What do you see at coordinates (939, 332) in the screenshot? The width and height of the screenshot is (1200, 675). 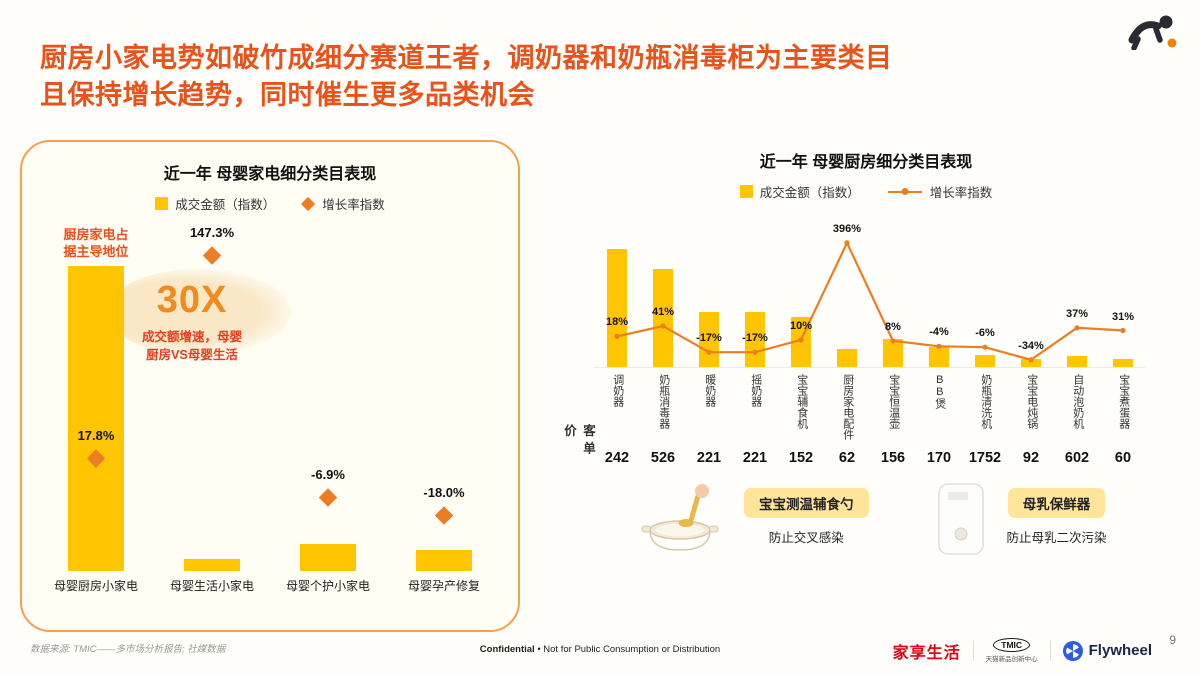 I see `growth-value-label: -4%` at bounding box center [939, 332].